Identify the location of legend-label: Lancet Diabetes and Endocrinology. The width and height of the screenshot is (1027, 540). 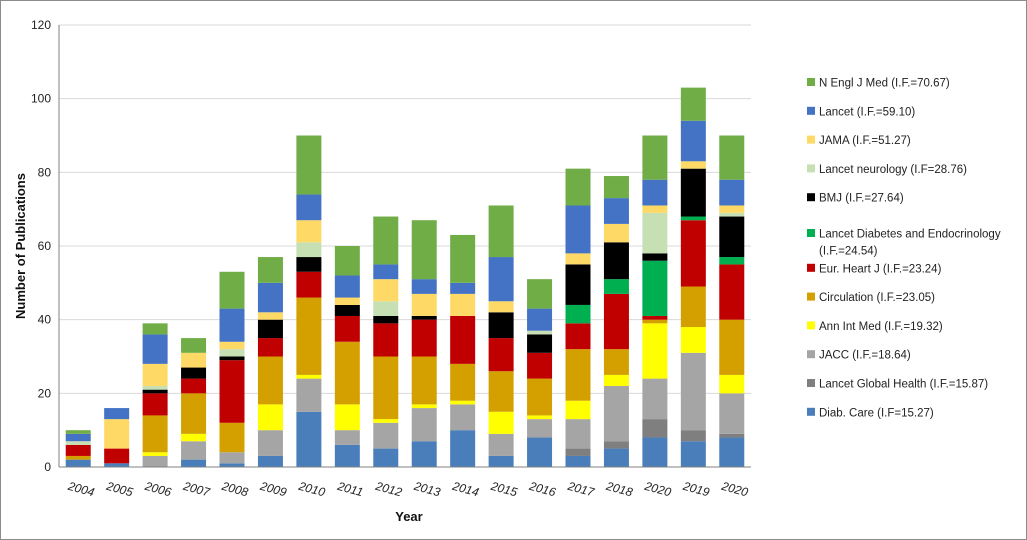
(910, 235).